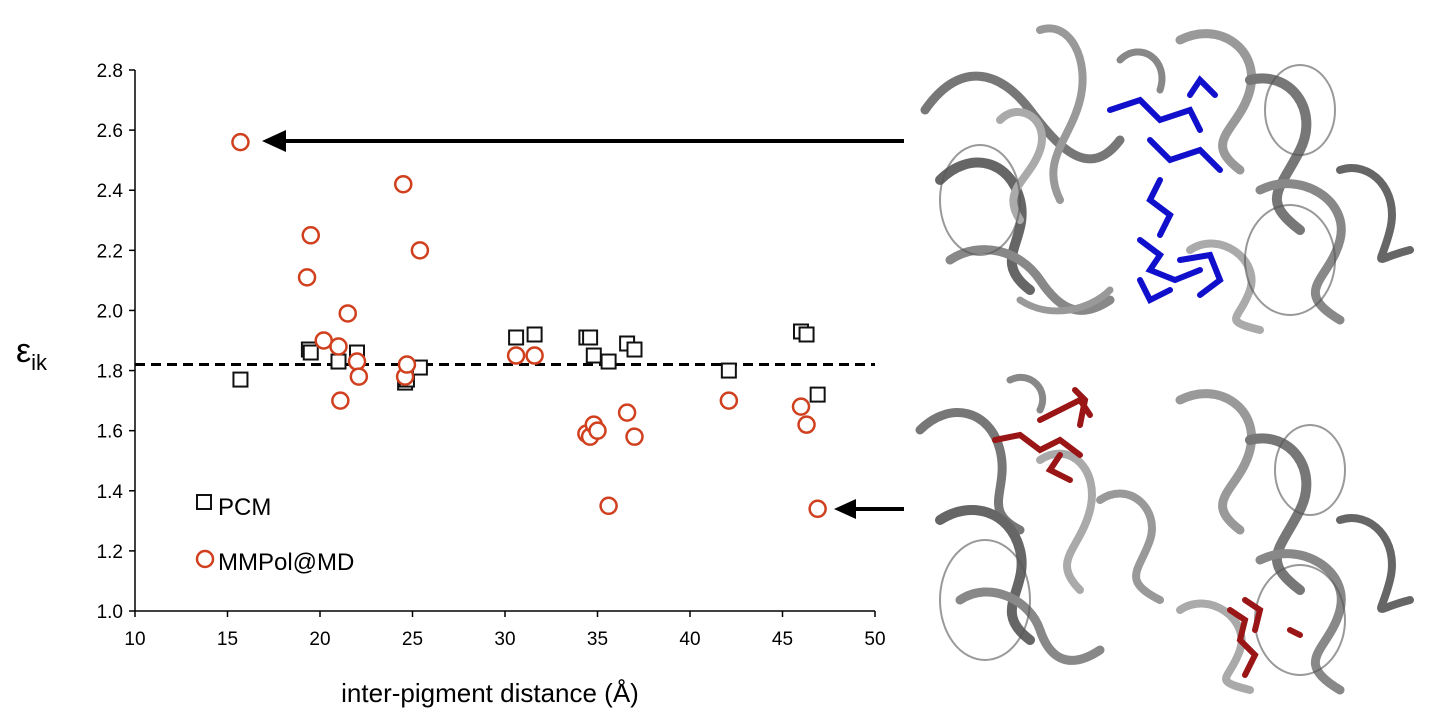 The height and width of the screenshot is (723, 1432). Describe the element at coordinates (110, 492) in the screenshot. I see `y-tick-label: 1.4` at that location.